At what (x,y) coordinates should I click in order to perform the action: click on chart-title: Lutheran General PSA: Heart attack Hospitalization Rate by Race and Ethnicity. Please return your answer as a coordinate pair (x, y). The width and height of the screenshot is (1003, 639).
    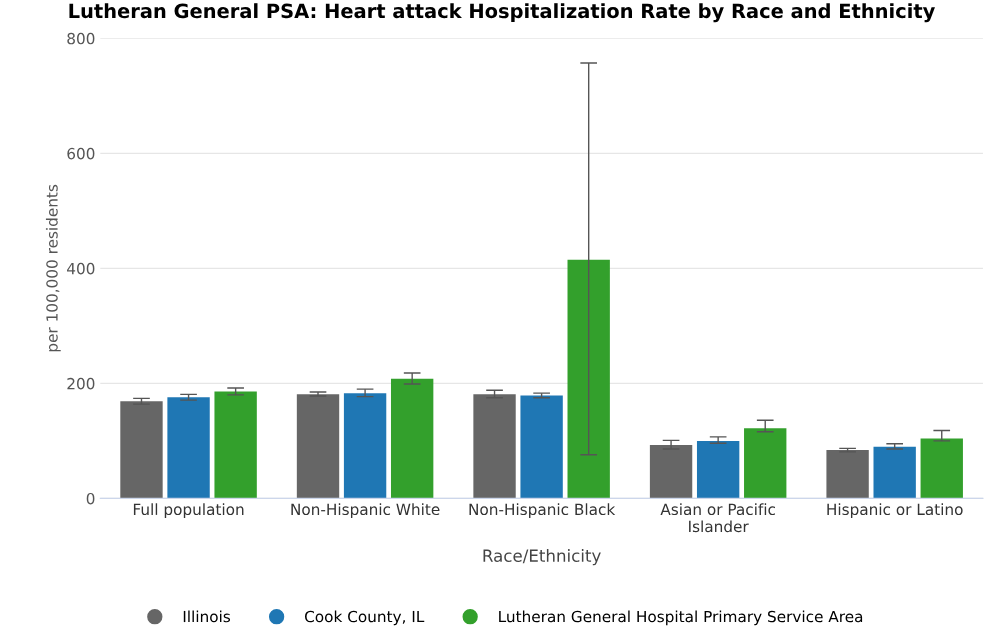
    Looking at the image, I should click on (502, 13).